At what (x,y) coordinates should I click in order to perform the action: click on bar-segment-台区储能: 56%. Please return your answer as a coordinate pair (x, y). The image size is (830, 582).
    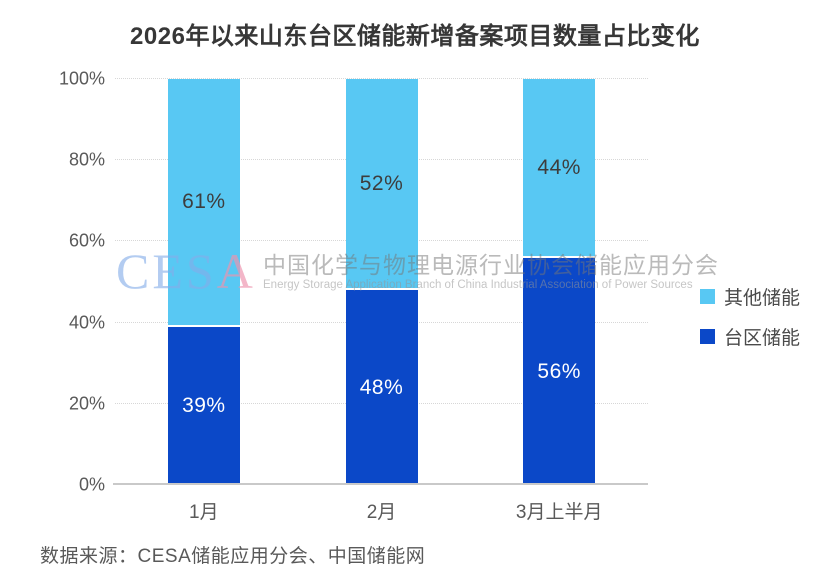
    Looking at the image, I should click on (559, 371).